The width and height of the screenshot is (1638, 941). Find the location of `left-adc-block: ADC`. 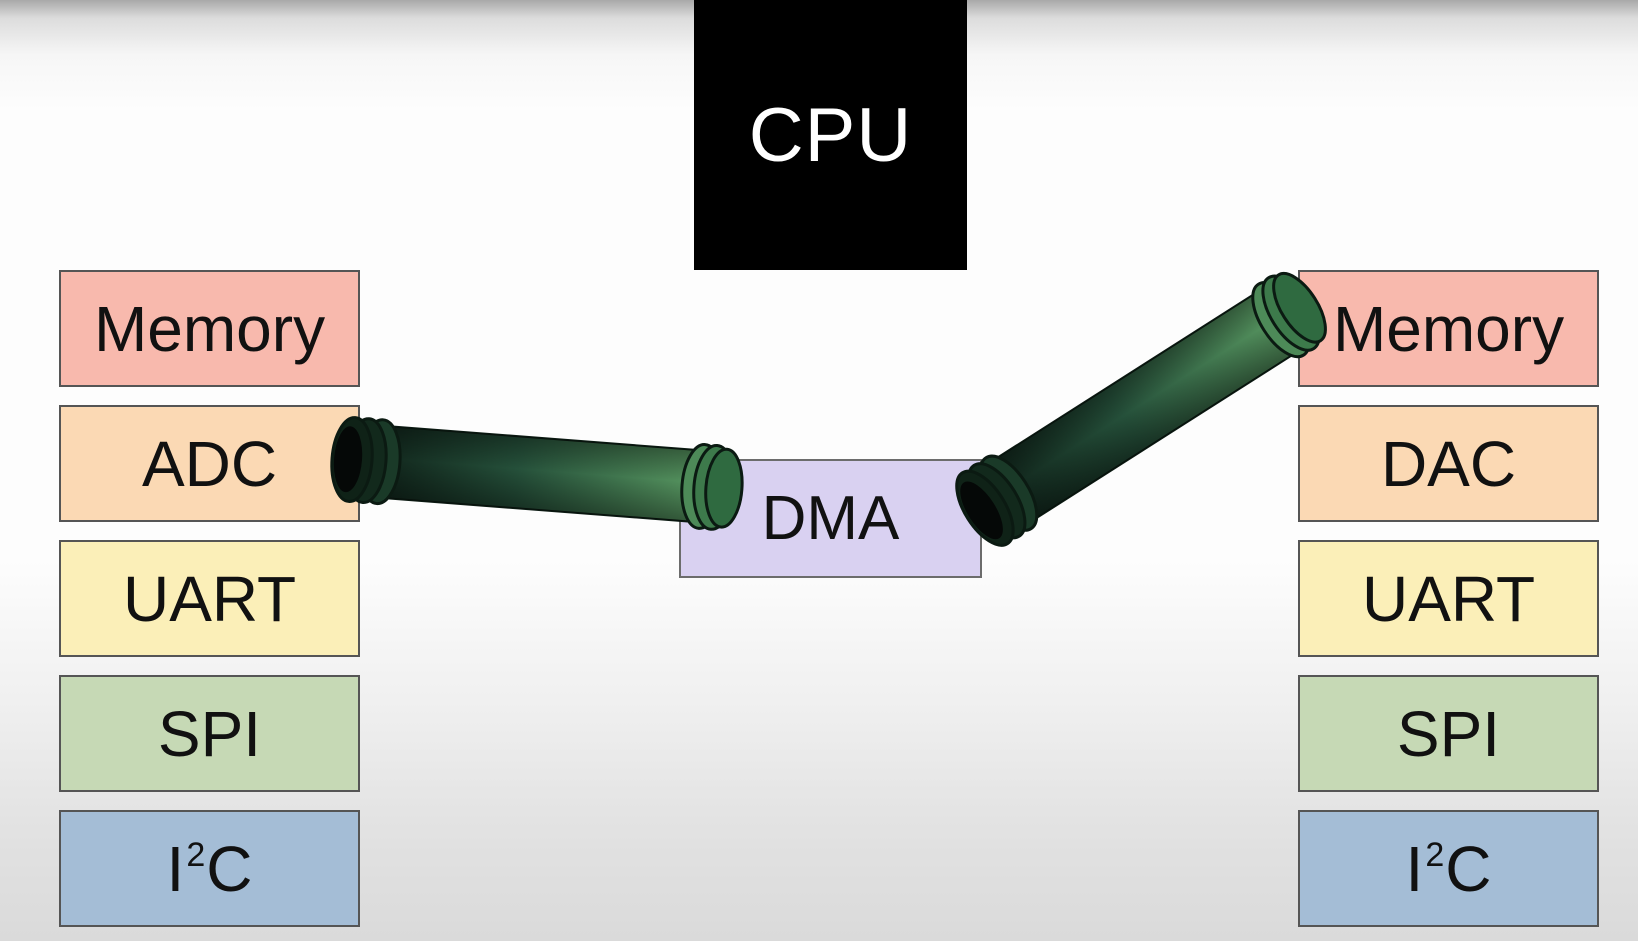

left-adc-block: ADC is located at coordinates (209, 463).